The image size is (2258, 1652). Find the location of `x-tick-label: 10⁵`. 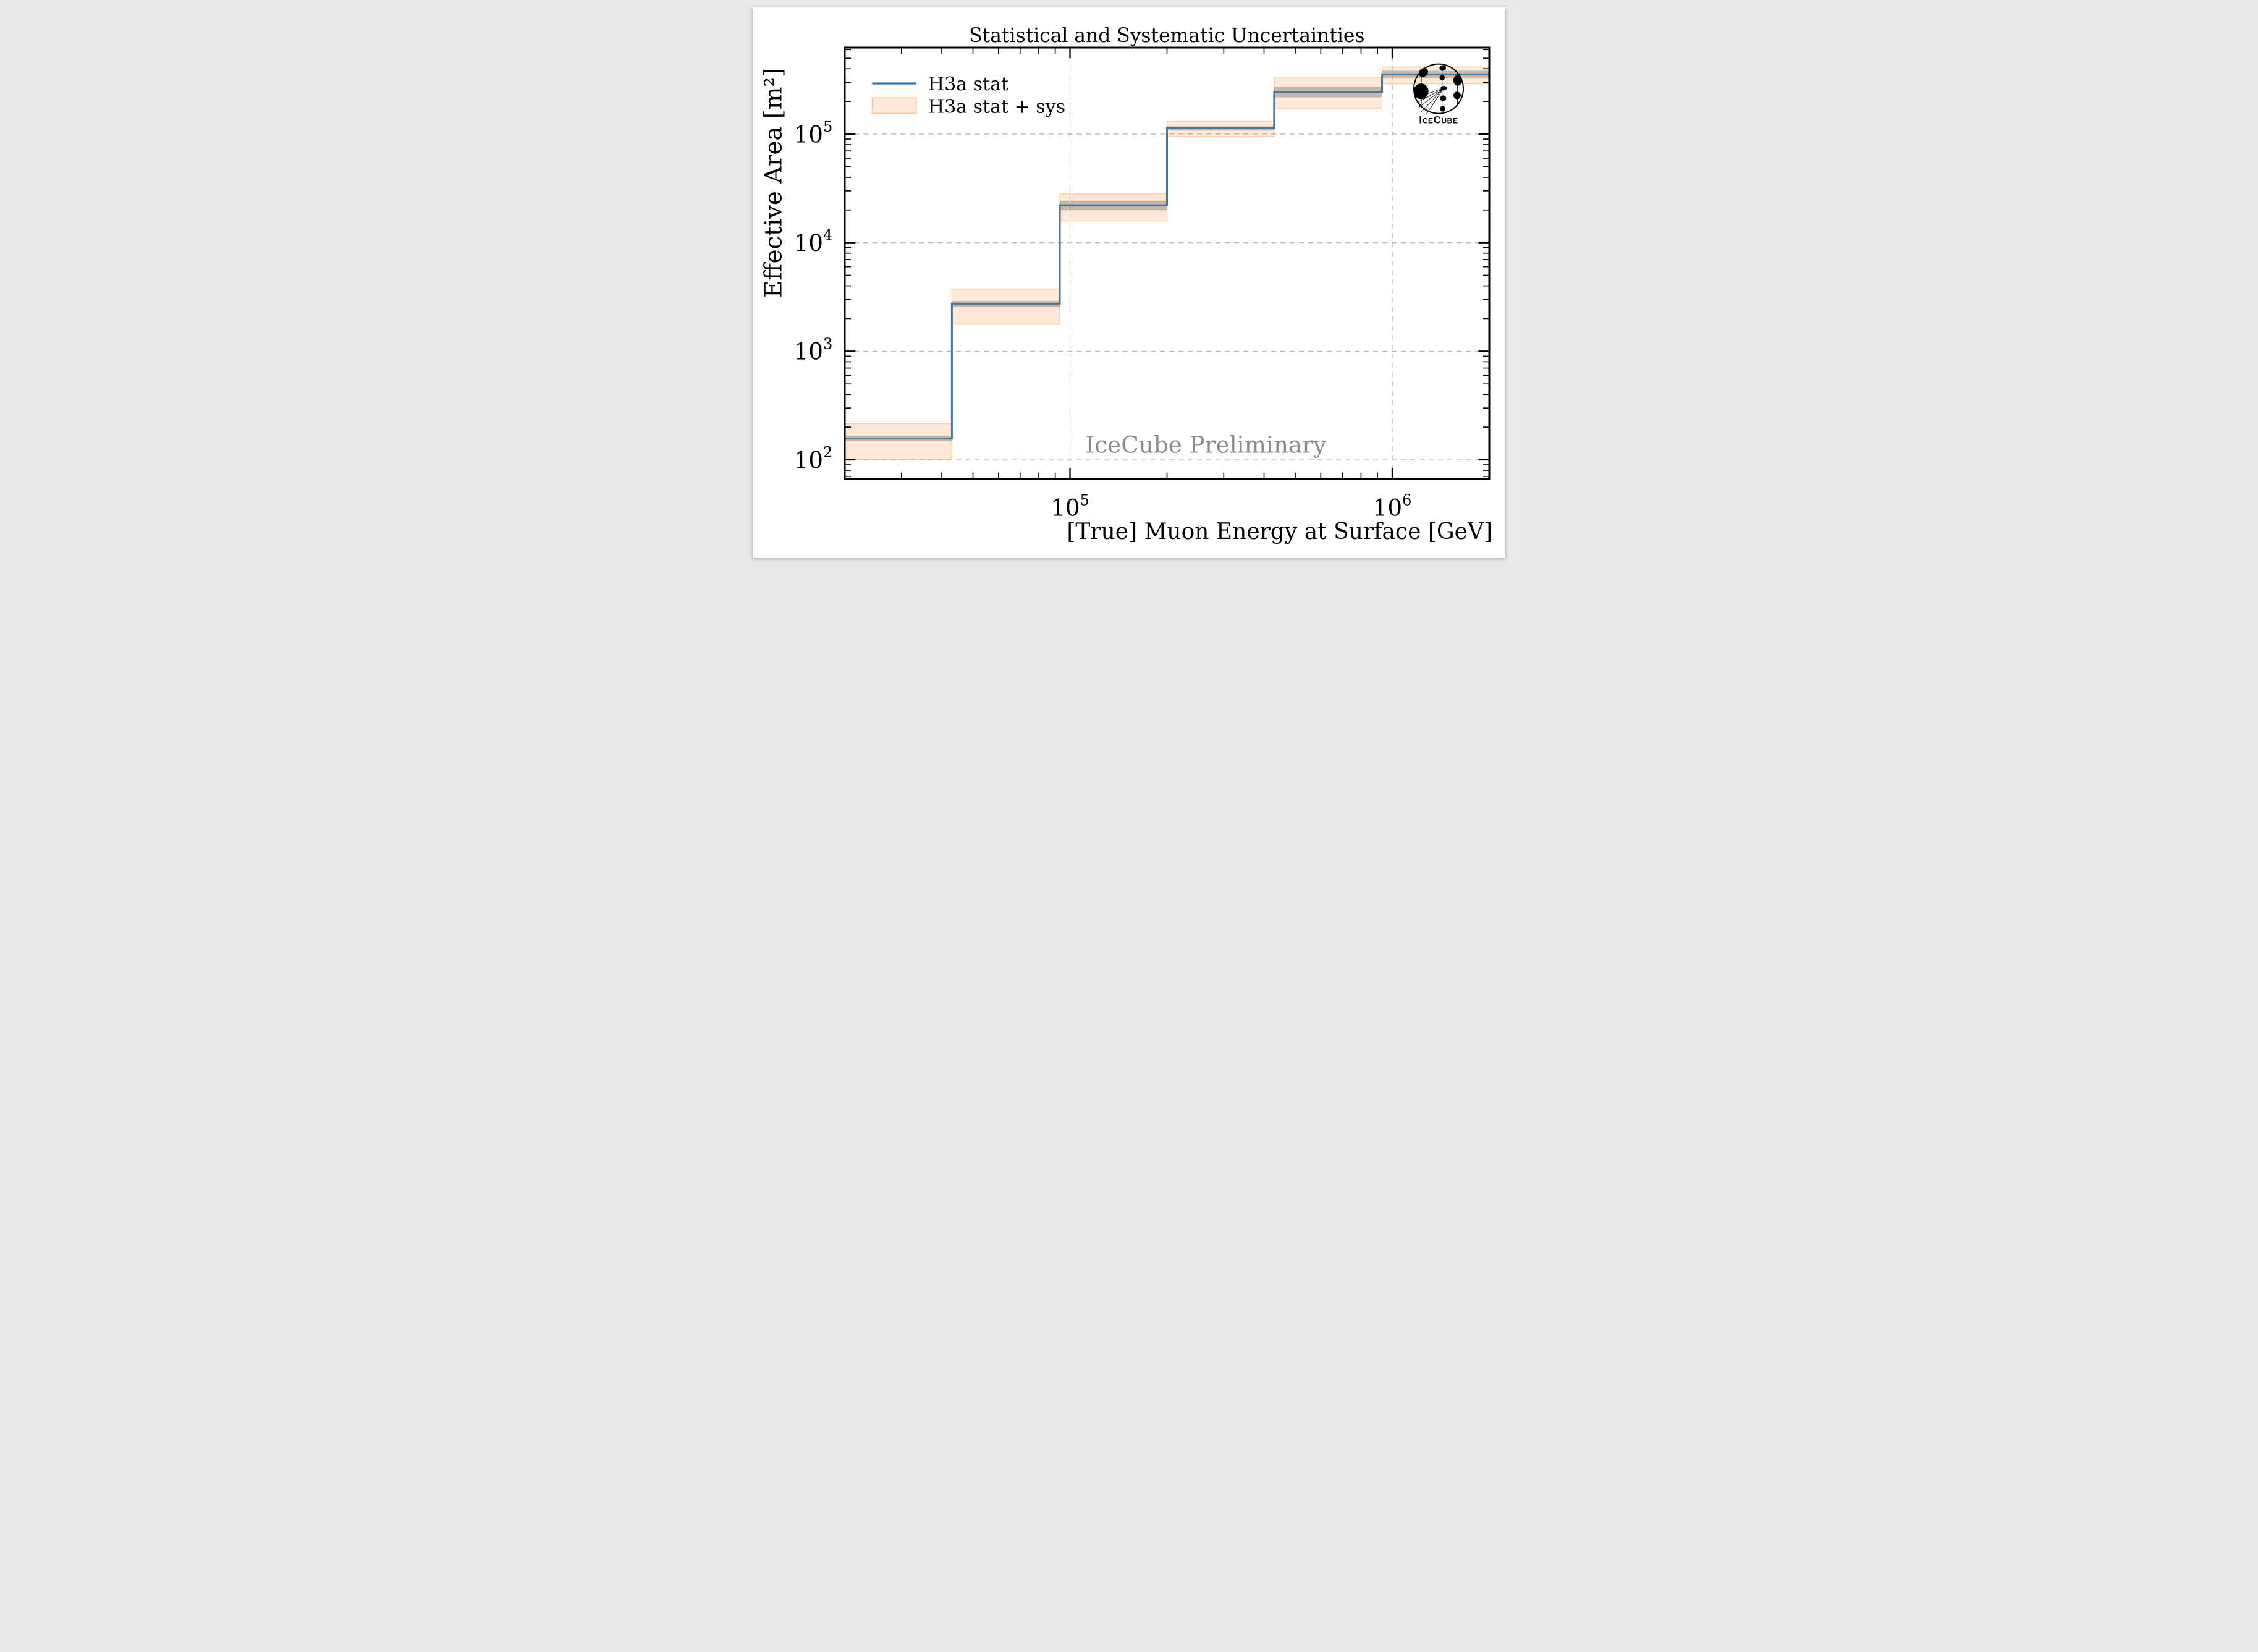

x-tick-label: 10⁵ is located at coordinates (1070, 506).